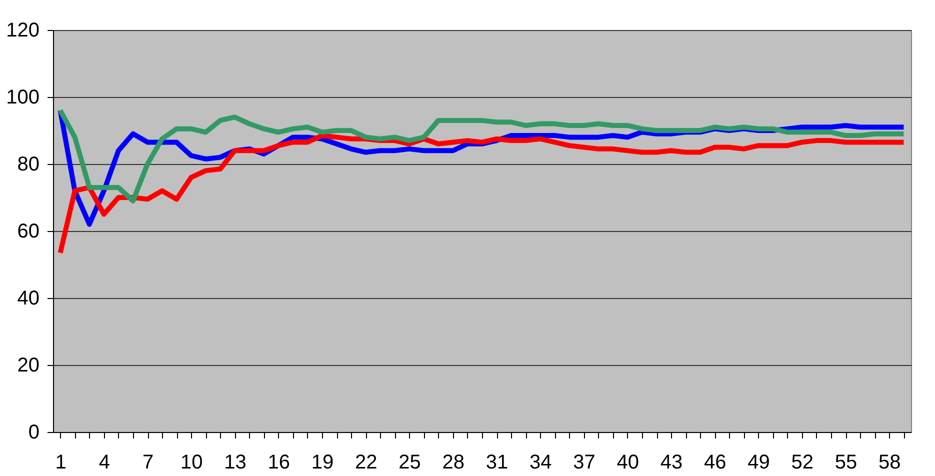 The width and height of the screenshot is (935, 476). What do you see at coordinates (366, 463) in the screenshot?
I see `x-tick-label: 22` at bounding box center [366, 463].